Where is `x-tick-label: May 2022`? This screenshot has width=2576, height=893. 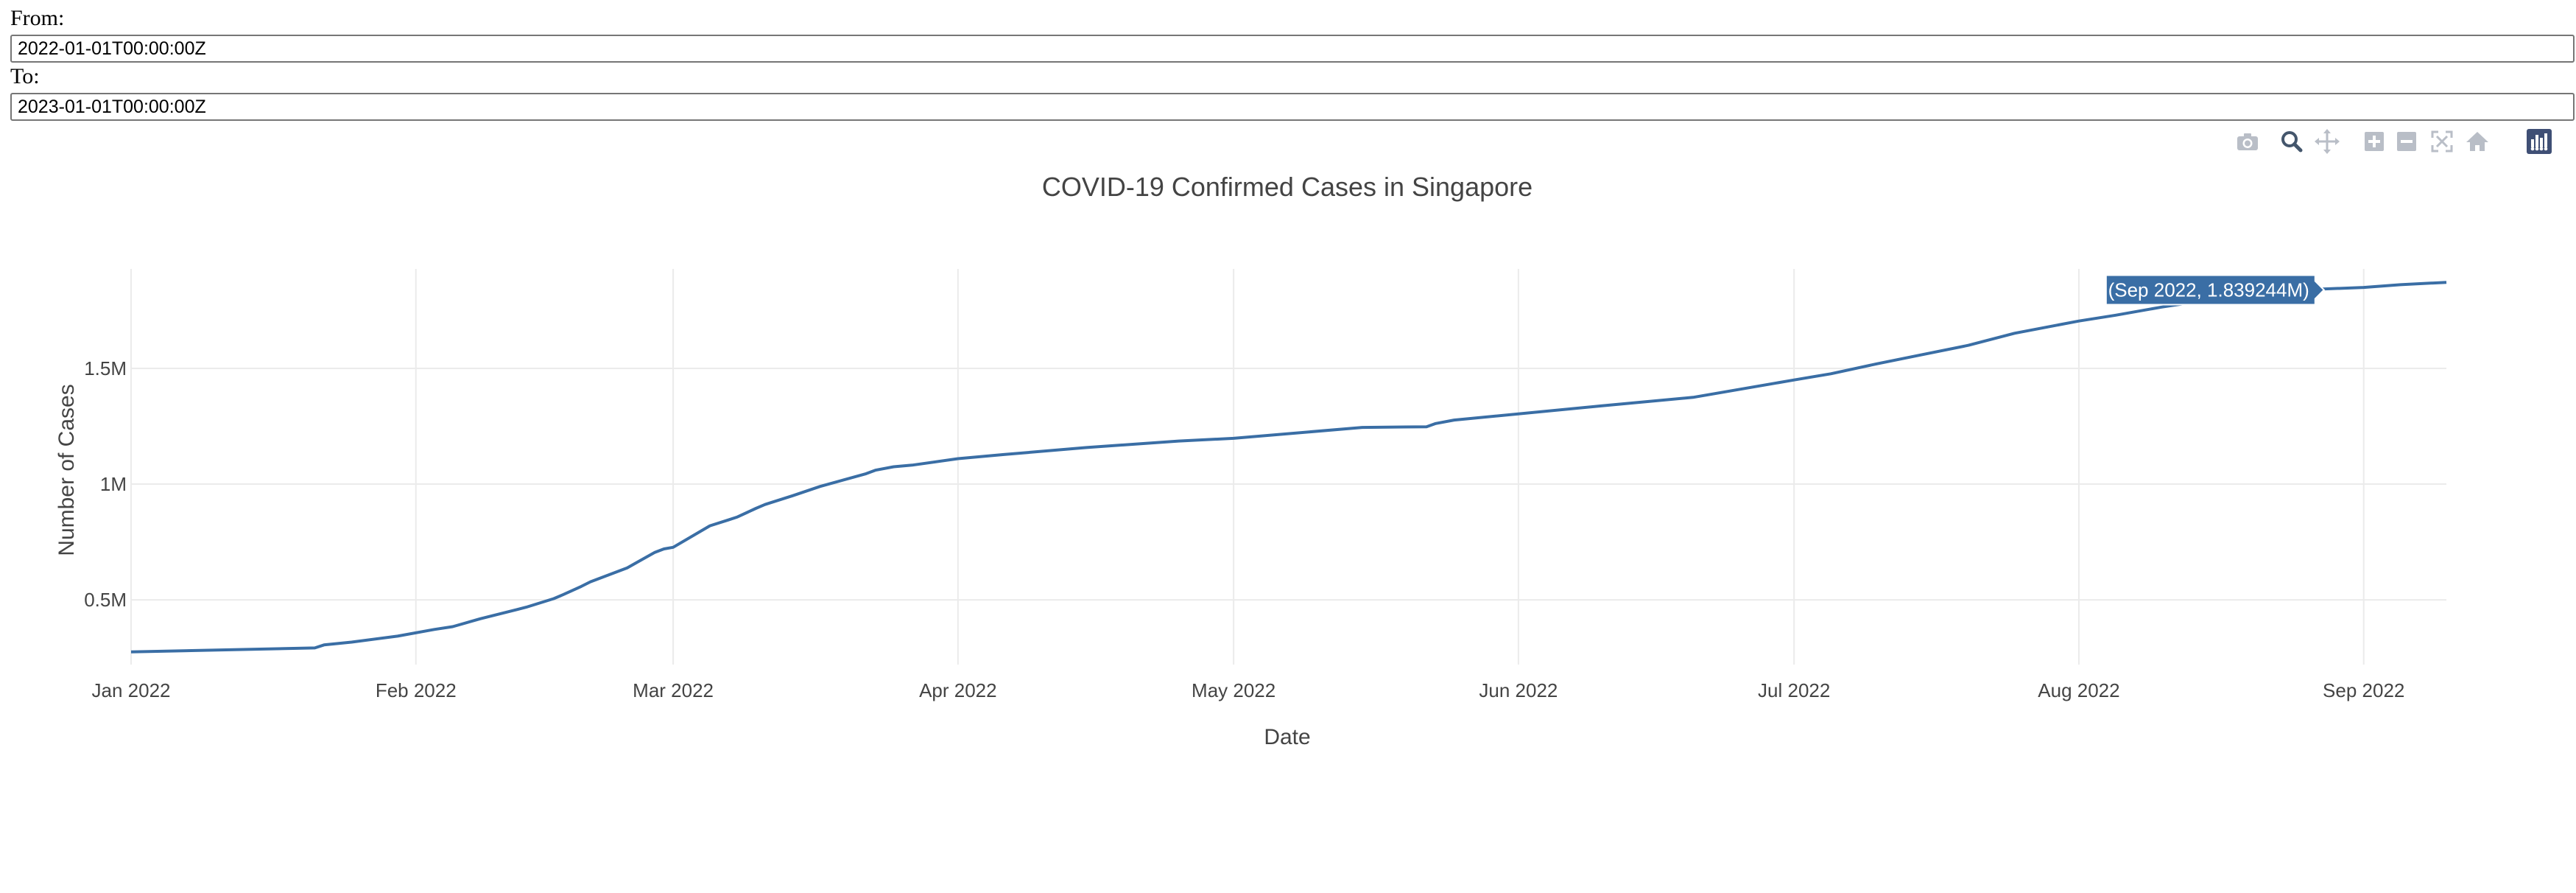 x-tick-label: May 2022 is located at coordinates (1233, 690).